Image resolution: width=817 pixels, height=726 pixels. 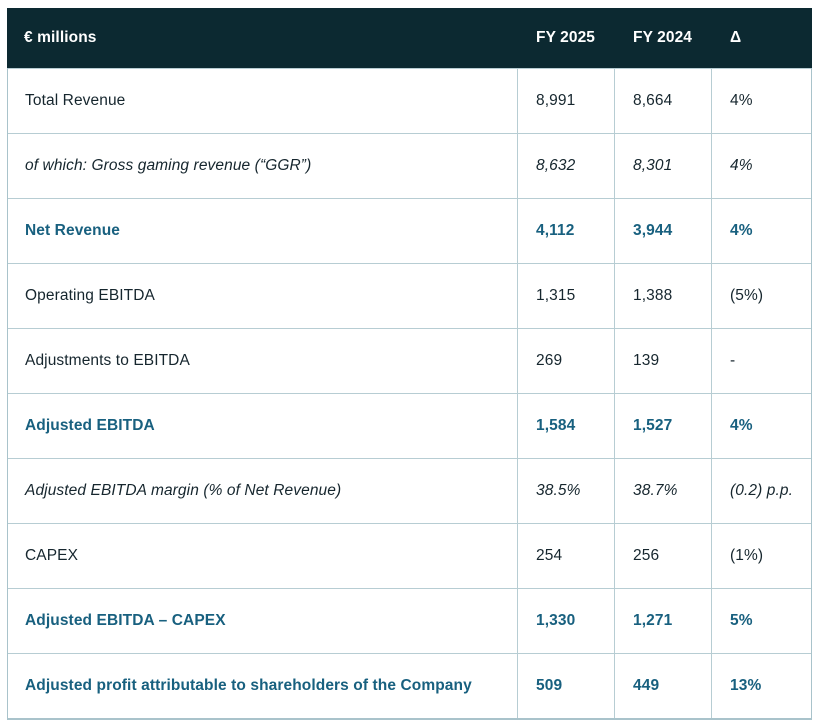 I want to click on row-value-delta: -, so click(x=761, y=361).